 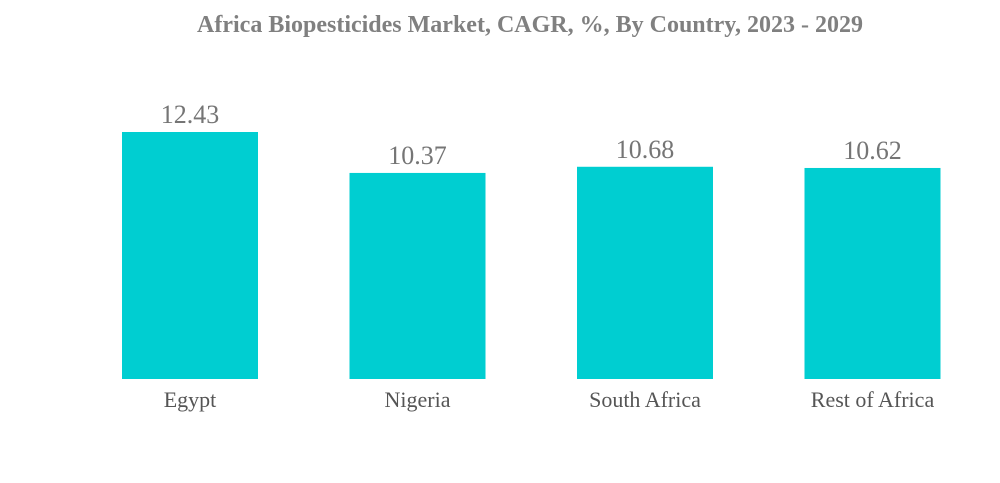 I want to click on value-label-south-africa: 10.68, so click(x=645, y=149).